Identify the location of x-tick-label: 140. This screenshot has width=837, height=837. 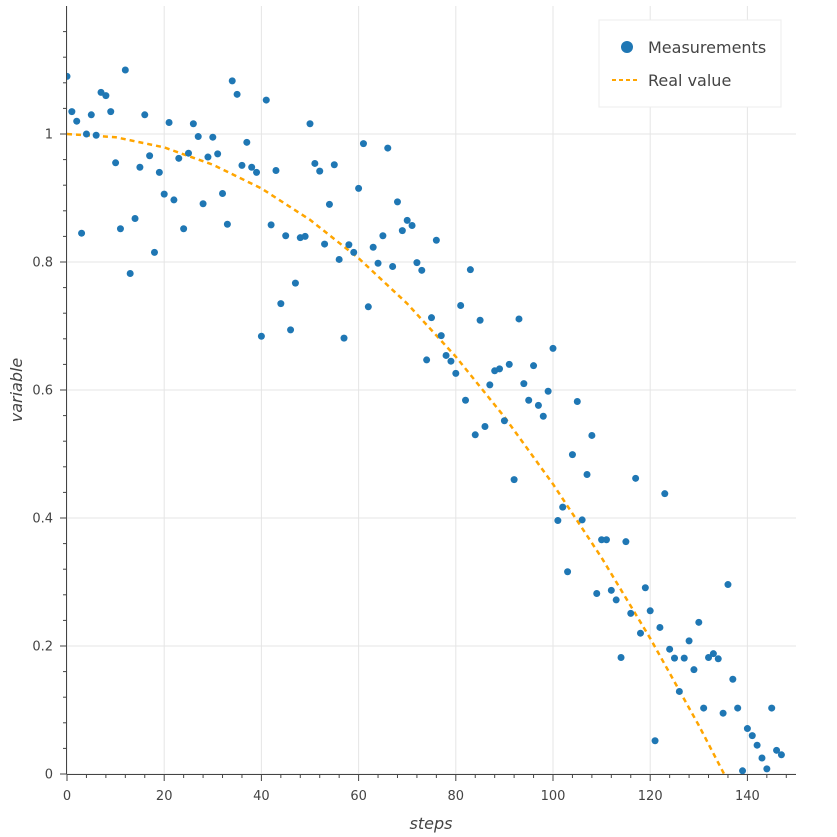
(747, 796).